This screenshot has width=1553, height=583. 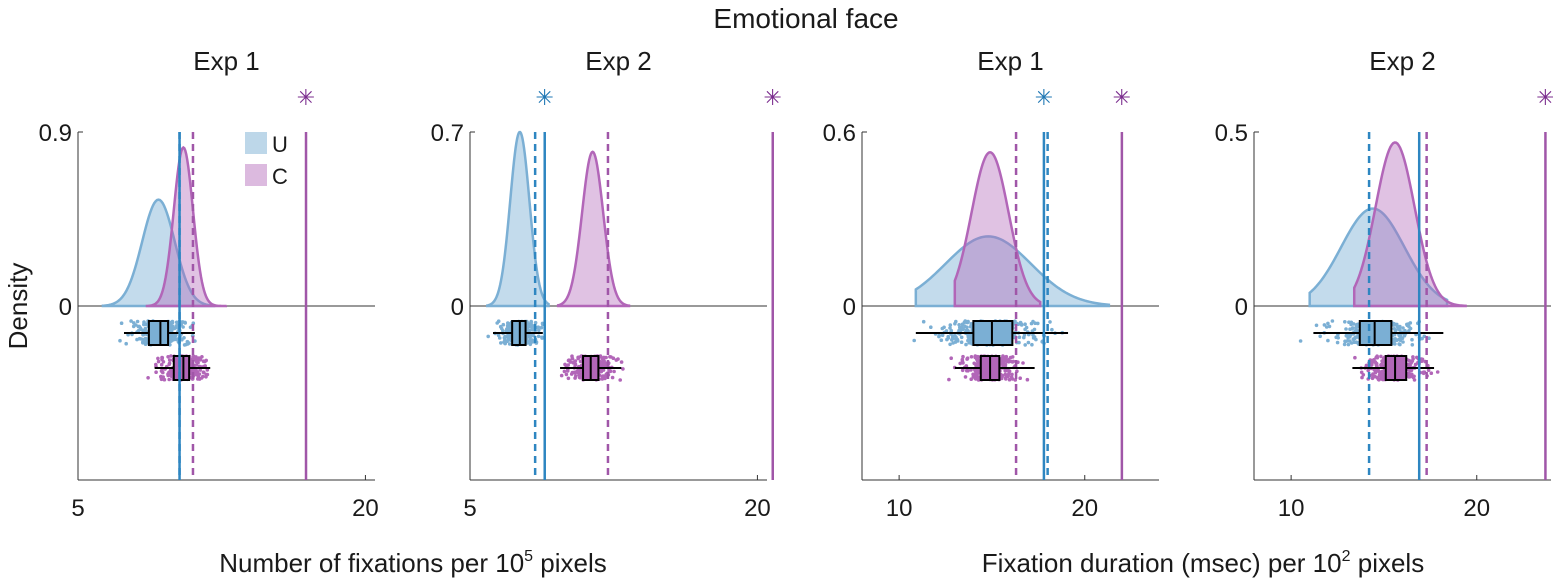 I want to click on y-tick-label: 0.5, so click(x=1231, y=133).